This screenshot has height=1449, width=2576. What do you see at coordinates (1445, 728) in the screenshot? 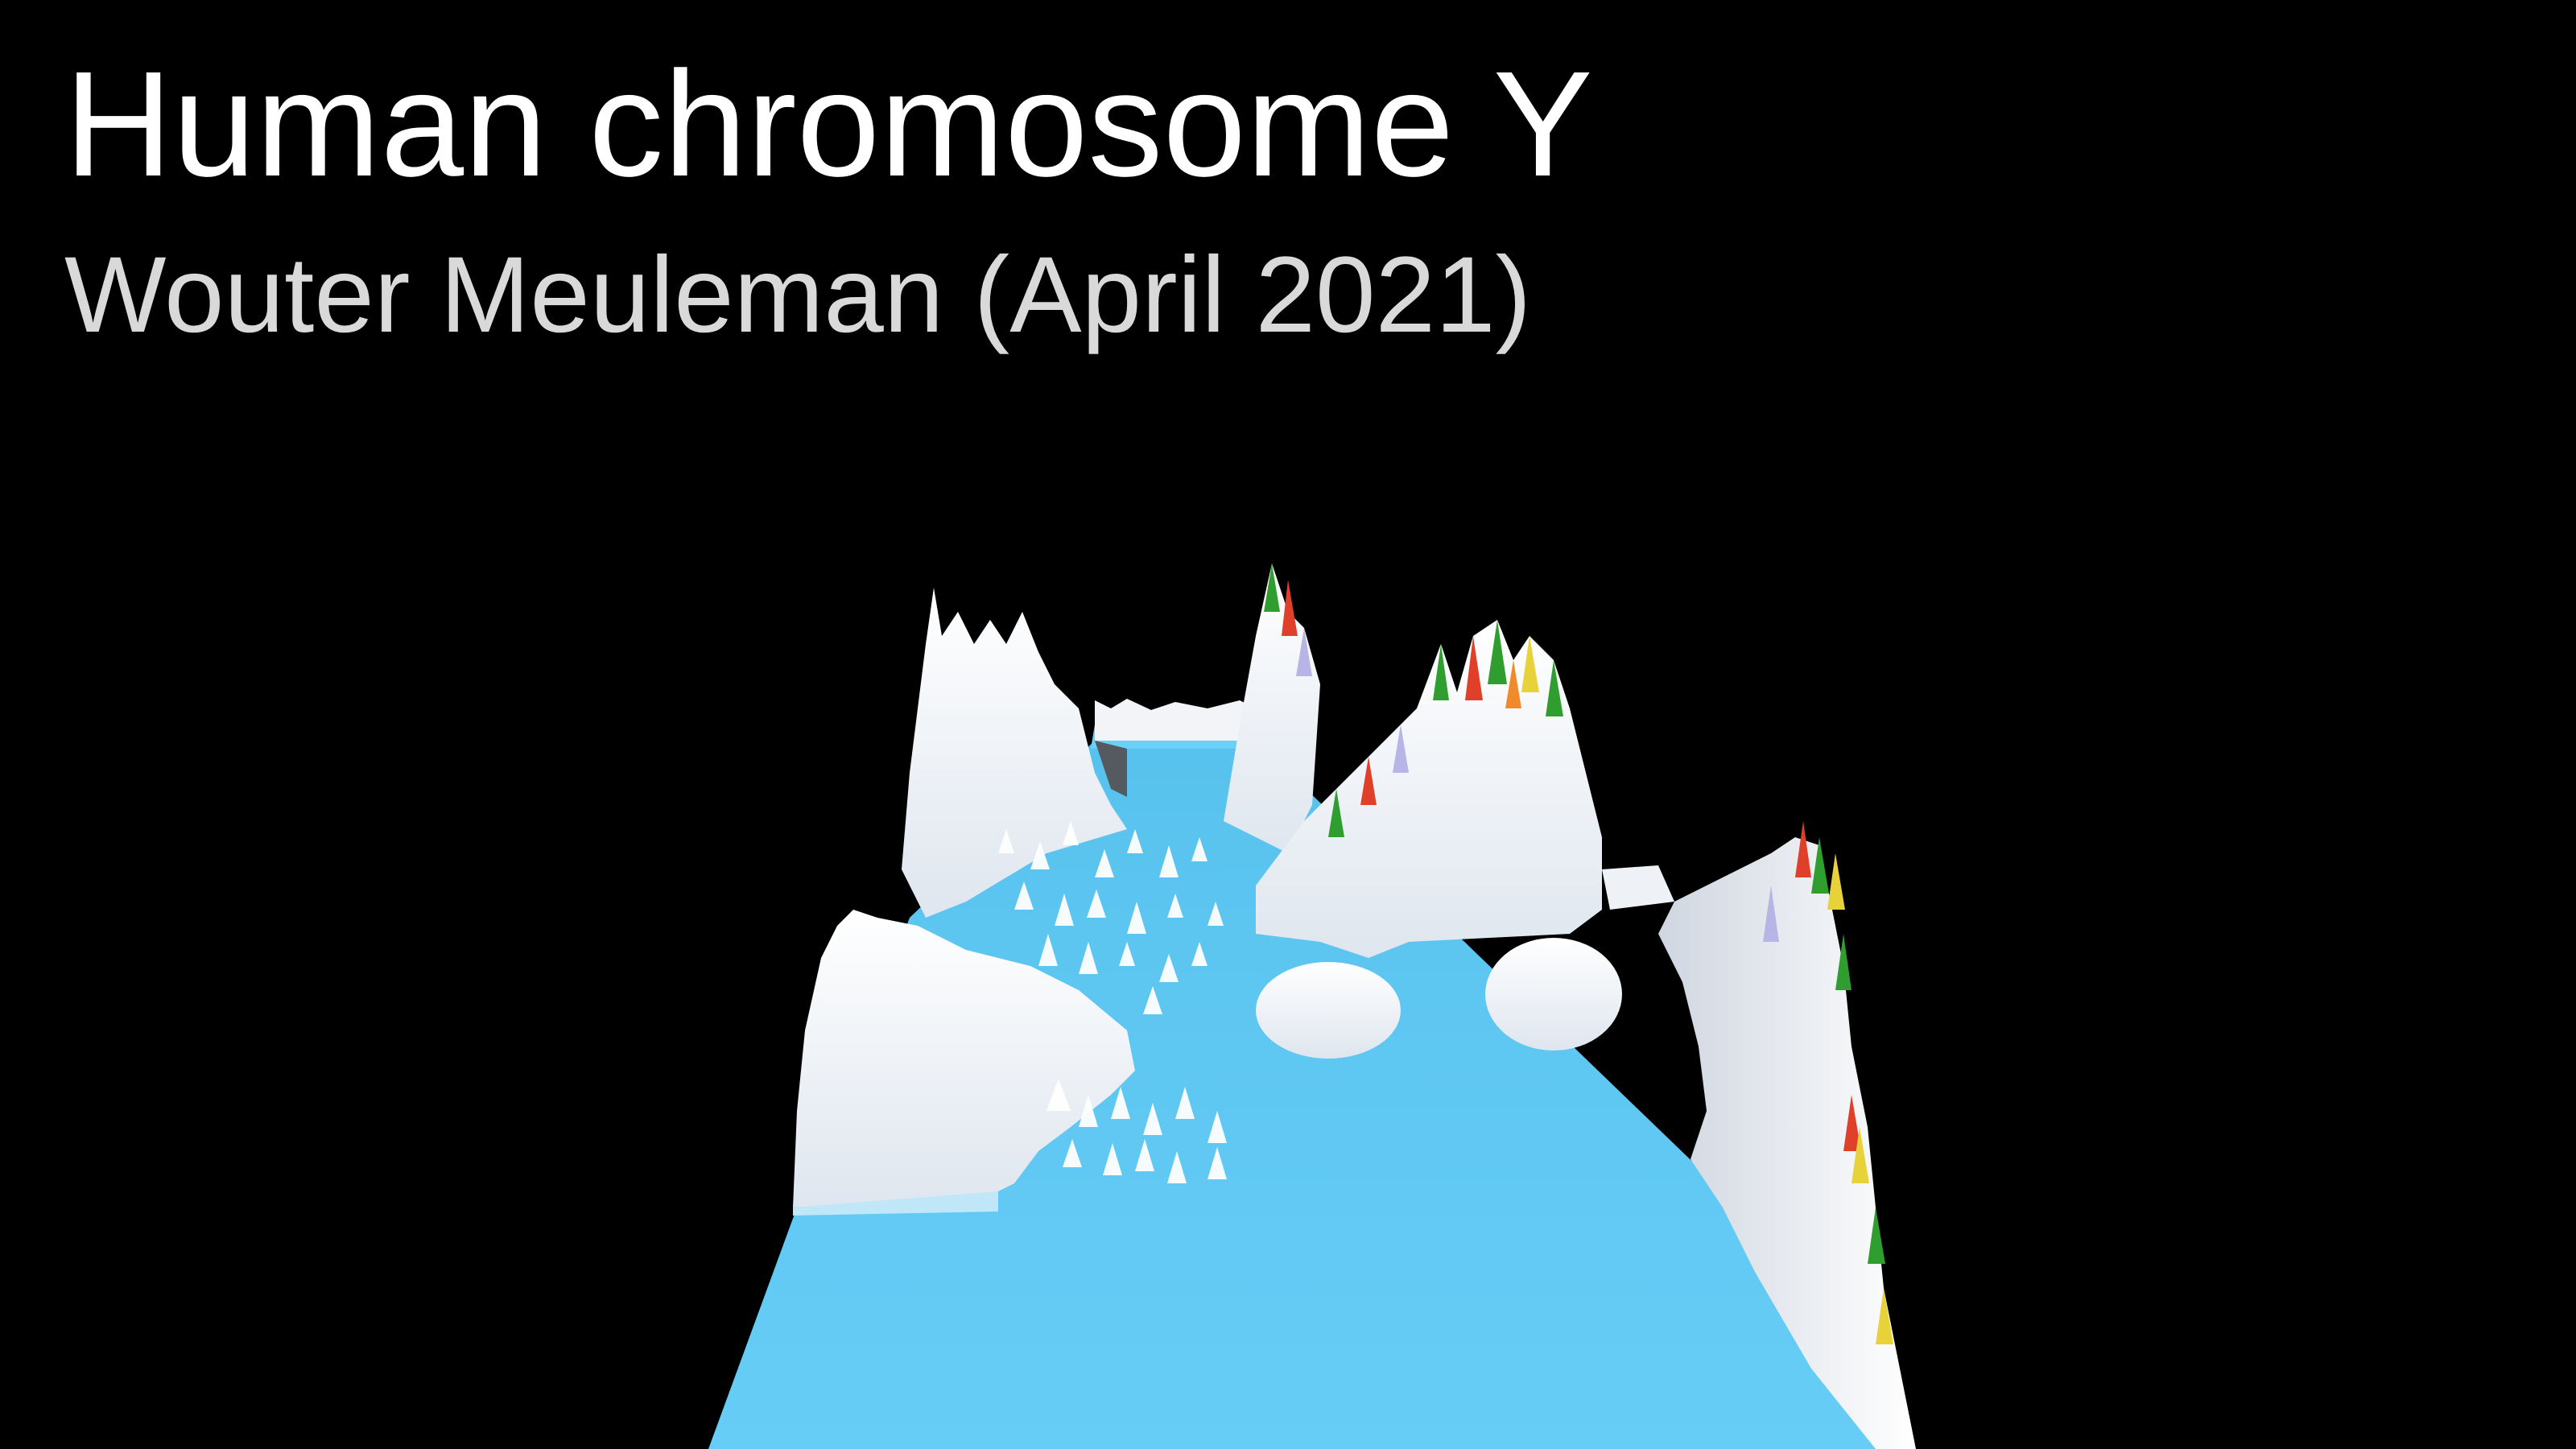
I see `middle-mountain-peaks` at bounding box center [1445, 728].